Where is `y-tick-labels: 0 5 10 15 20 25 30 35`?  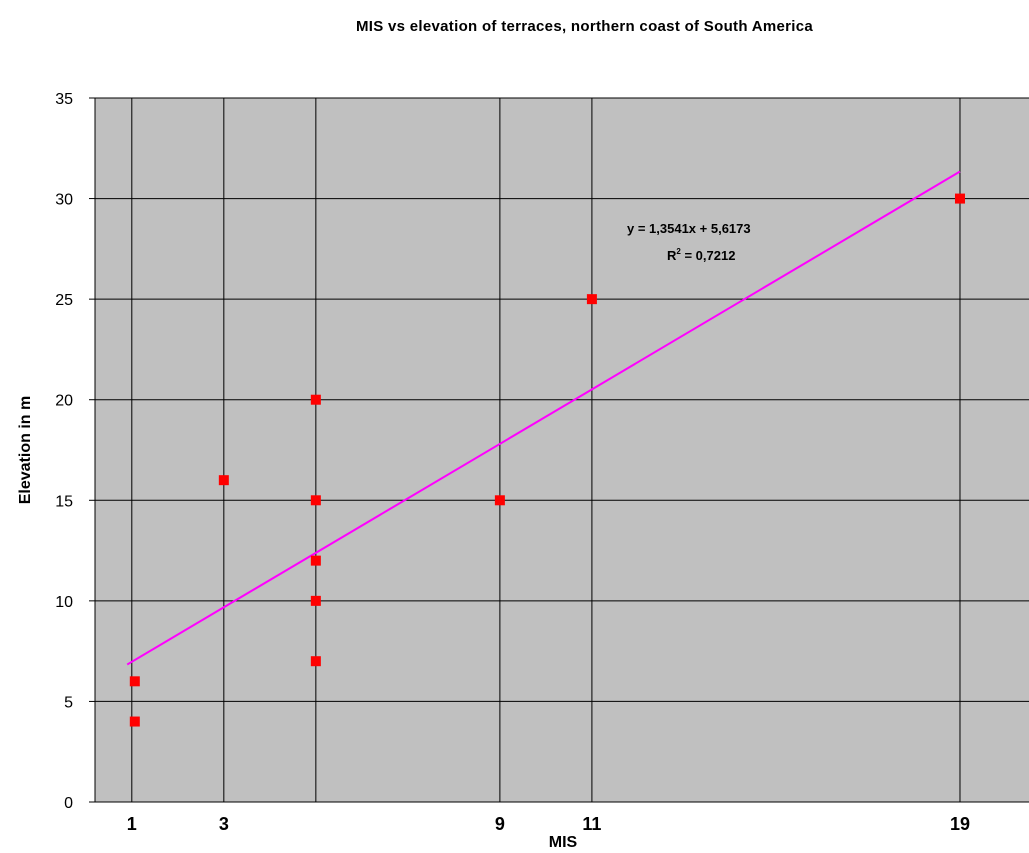 y-tick-labels: 0 5 10 15 20 25 30 35 is located at coordinates (64, 451).